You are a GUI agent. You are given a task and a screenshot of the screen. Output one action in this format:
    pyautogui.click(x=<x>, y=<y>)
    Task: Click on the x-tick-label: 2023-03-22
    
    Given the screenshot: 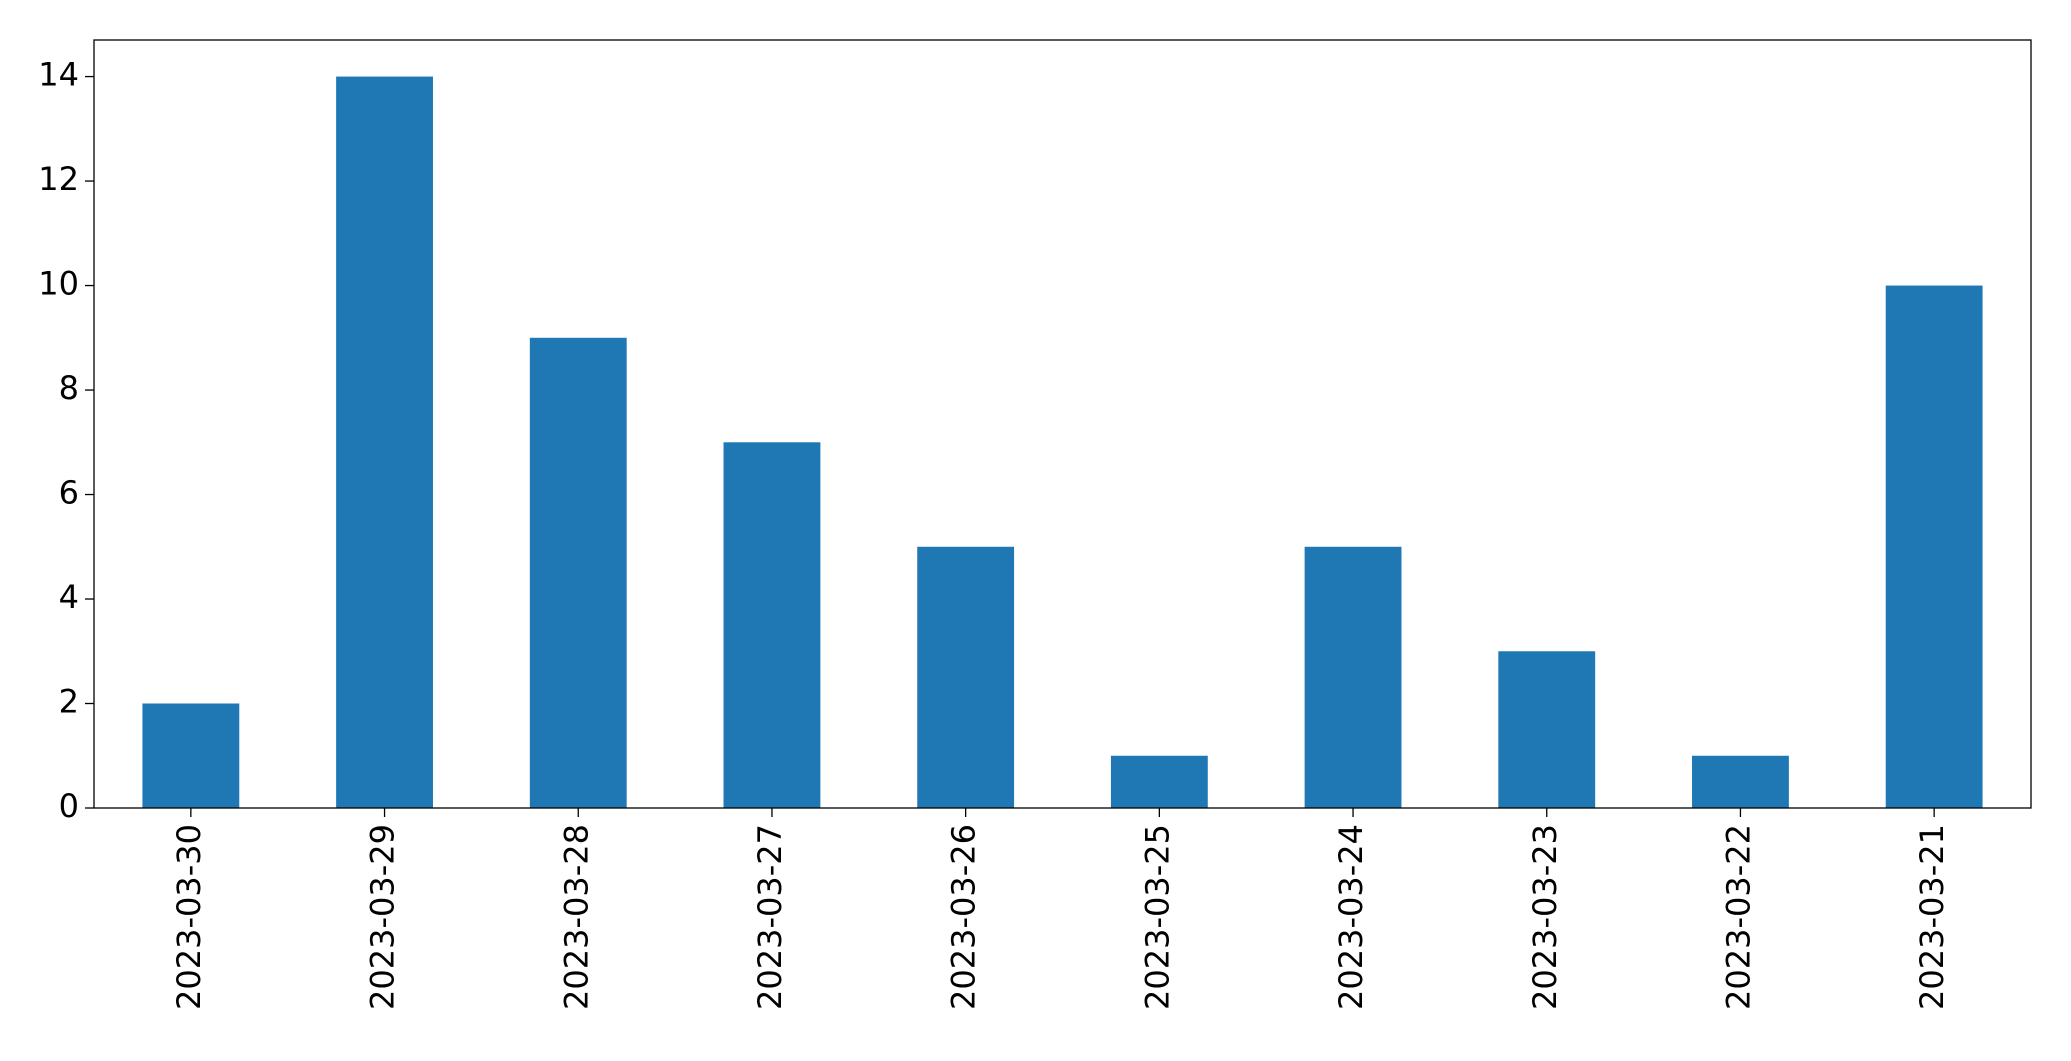 What is the action you would take?
    pyautogui.click(x=1738, y=917)
    